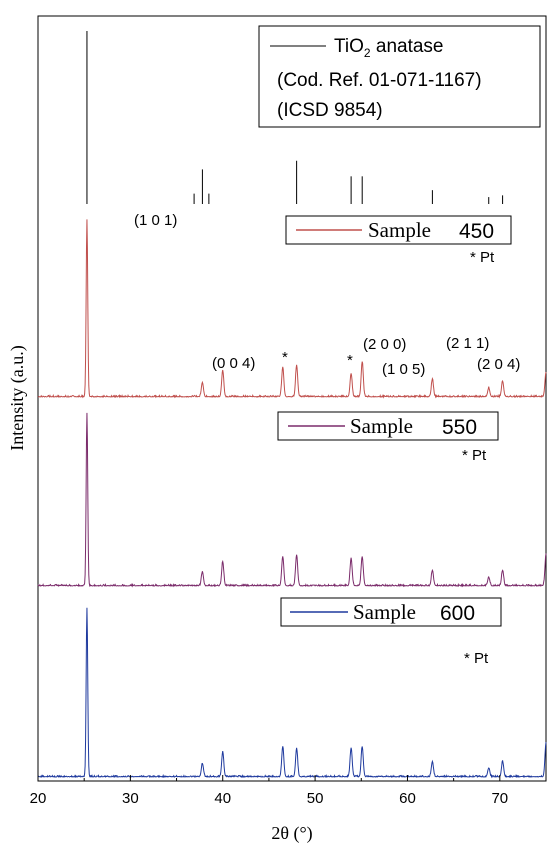 Image resolution: width=558 pixels, height=850 pixels. I want to click on reference-legend-code: (Cod. Ref. 01-071-1167), so click(379, 80).